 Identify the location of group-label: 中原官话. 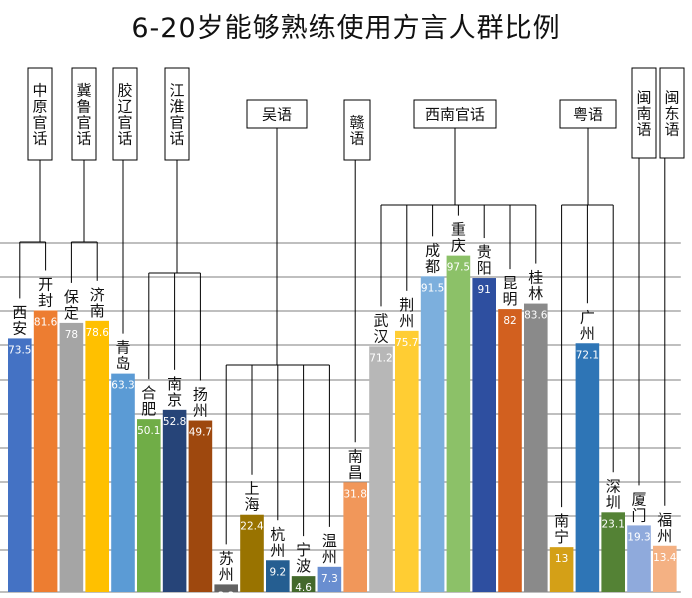
(39, 115).